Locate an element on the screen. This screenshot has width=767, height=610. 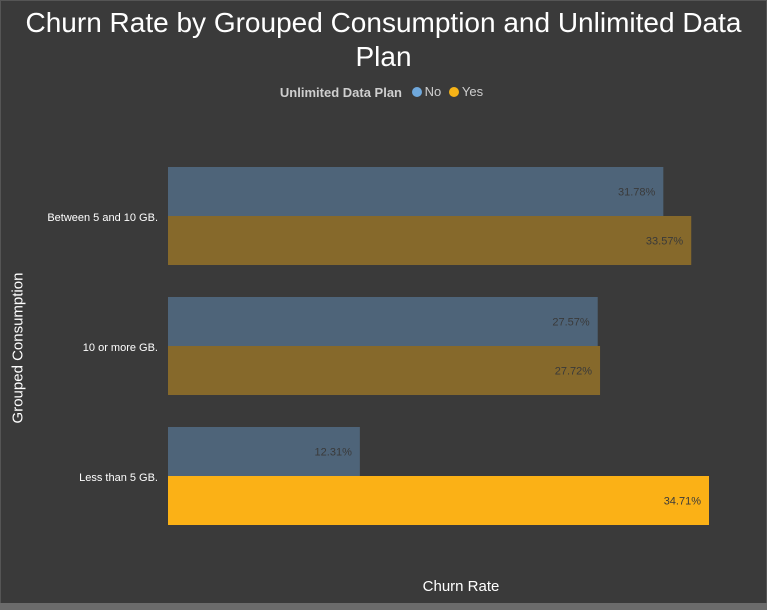
data-label: 27.72% is located at coordinates (574, 372).